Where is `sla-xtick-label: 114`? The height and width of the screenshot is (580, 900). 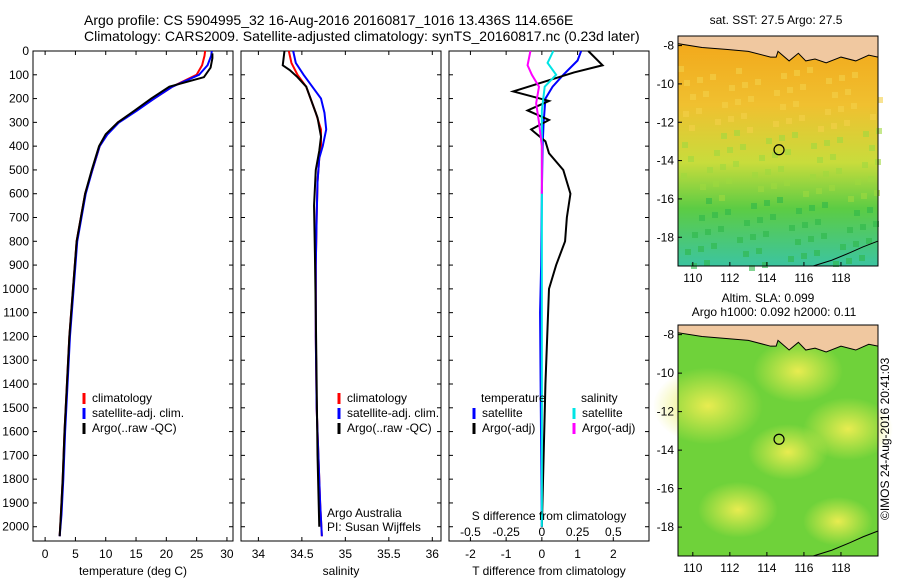
sla-xtick-label: 114 is located at coordinates (766, 568).